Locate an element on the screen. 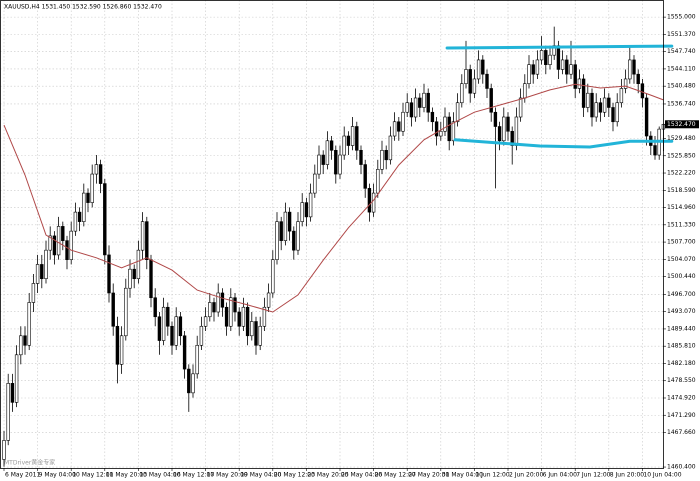  y-tick-label: 1471.290 is located at coordinates (681, 415).